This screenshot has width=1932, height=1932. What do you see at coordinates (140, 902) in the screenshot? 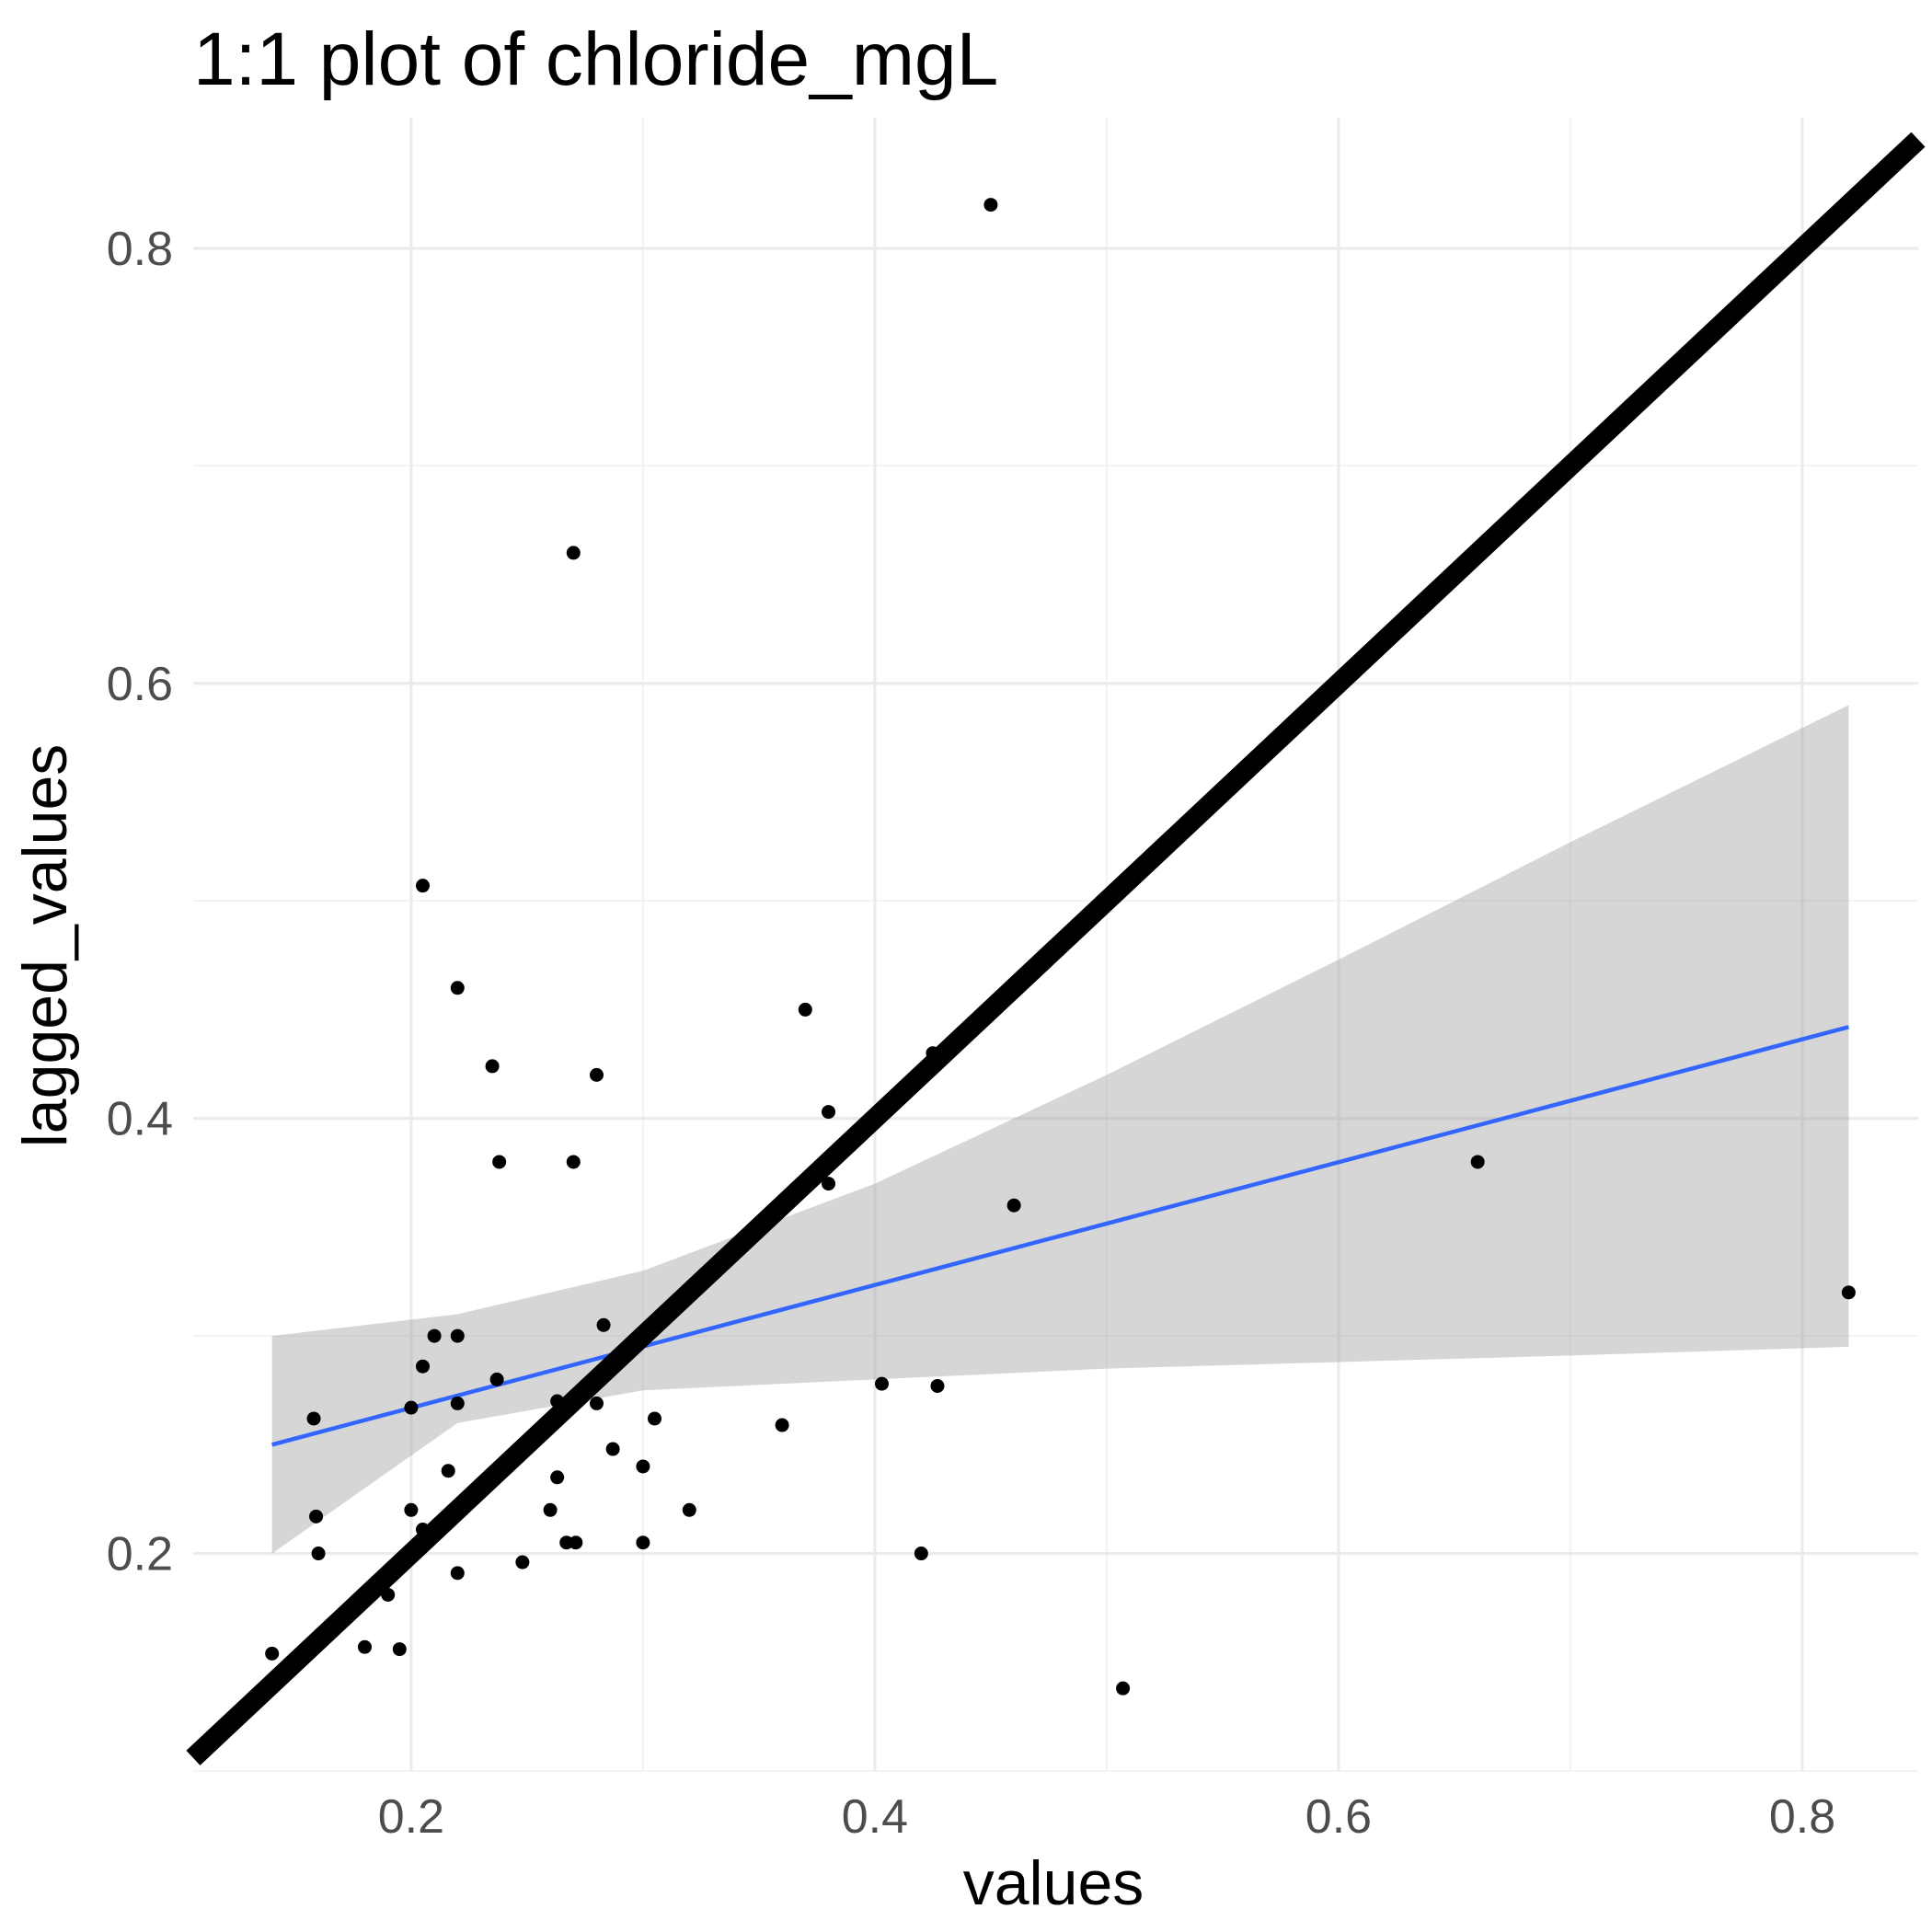
I see `y-axis-ticks: 0.2 0.4 0.6 0.8` at bounding box center [140, 902].